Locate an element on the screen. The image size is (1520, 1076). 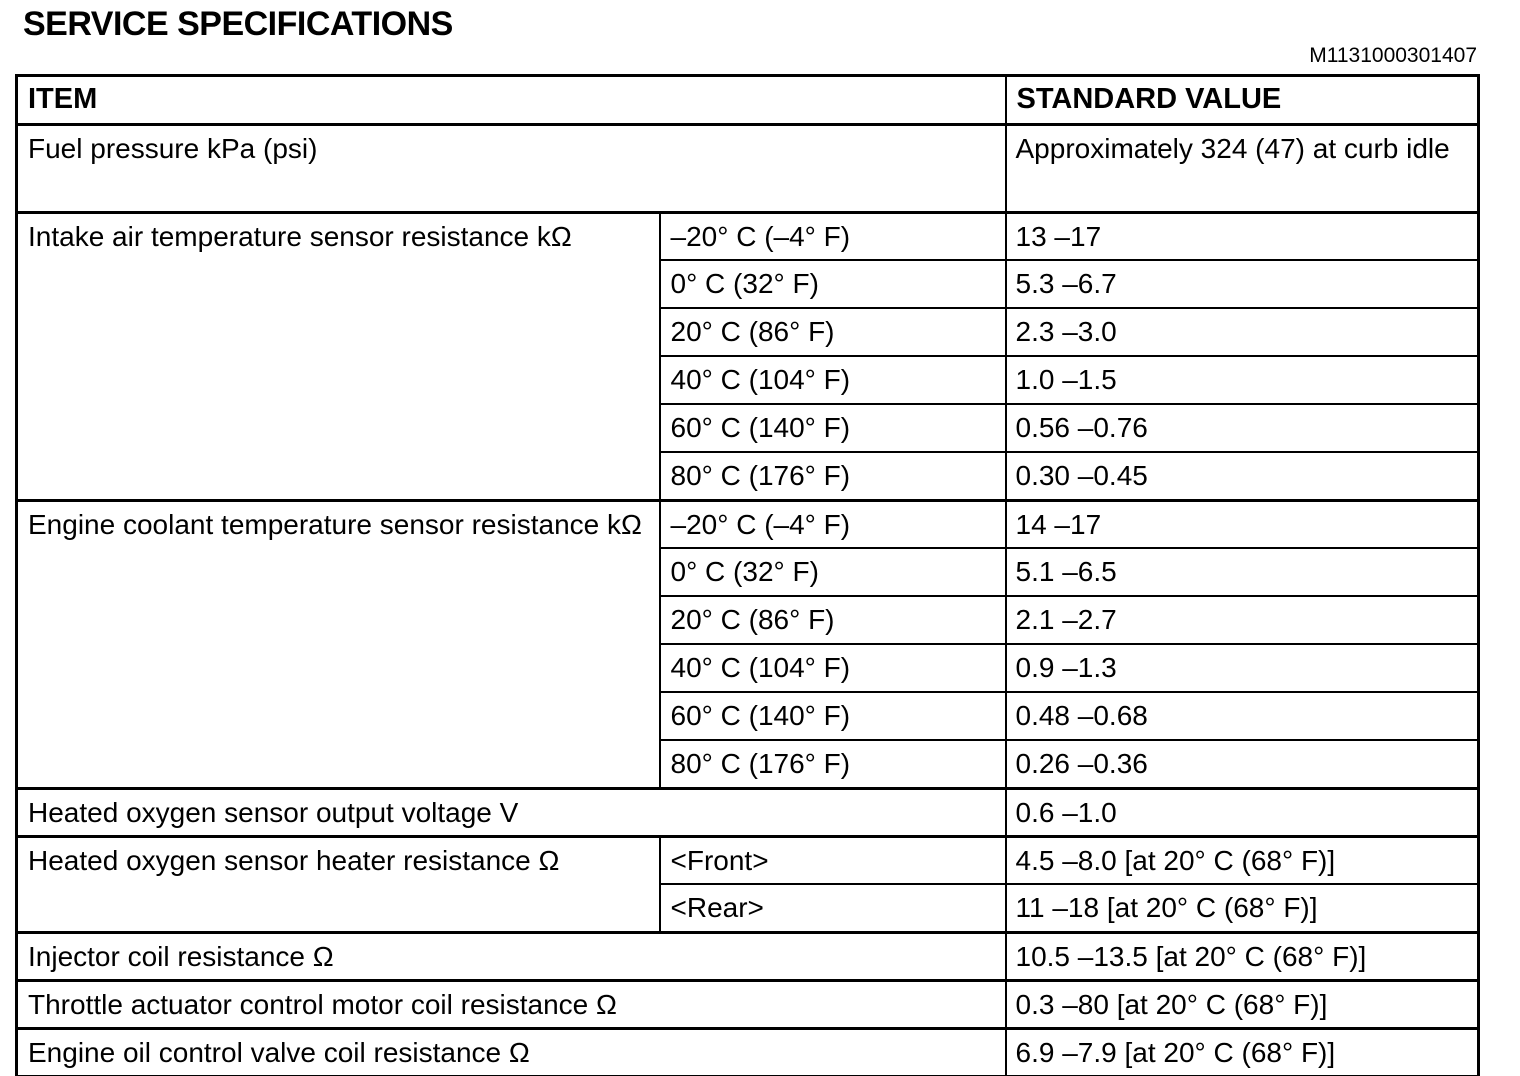
value-cell: 4.5 –8.0 [at 20° C (68° F)] is located at coordinates (1242, 860).